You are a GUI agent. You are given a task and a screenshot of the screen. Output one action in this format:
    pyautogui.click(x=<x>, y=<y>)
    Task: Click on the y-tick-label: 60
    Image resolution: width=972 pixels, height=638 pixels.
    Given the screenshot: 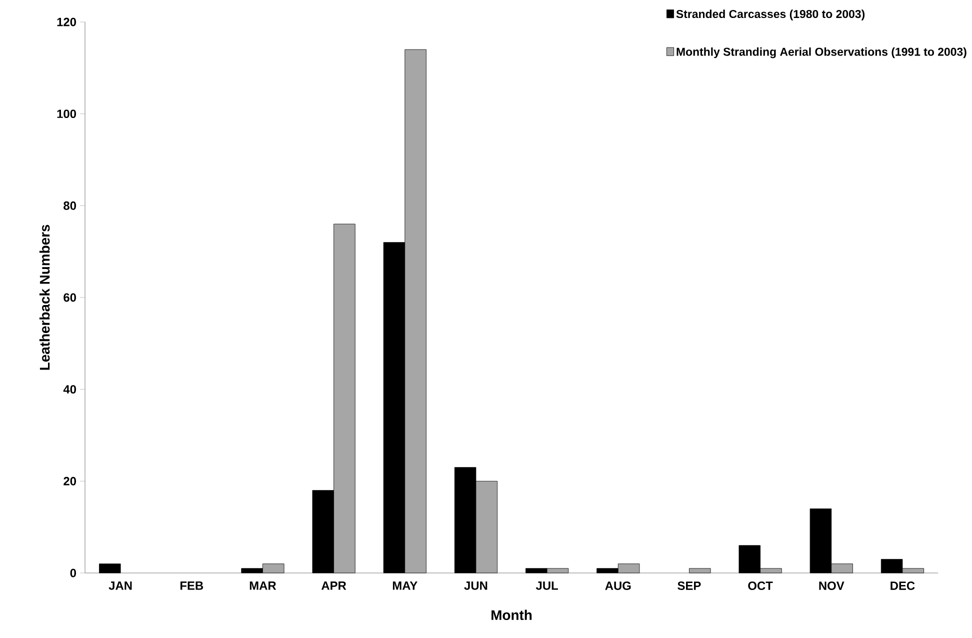 What is the action you would take?
    pyautogui.click(x=70, y=297)
    